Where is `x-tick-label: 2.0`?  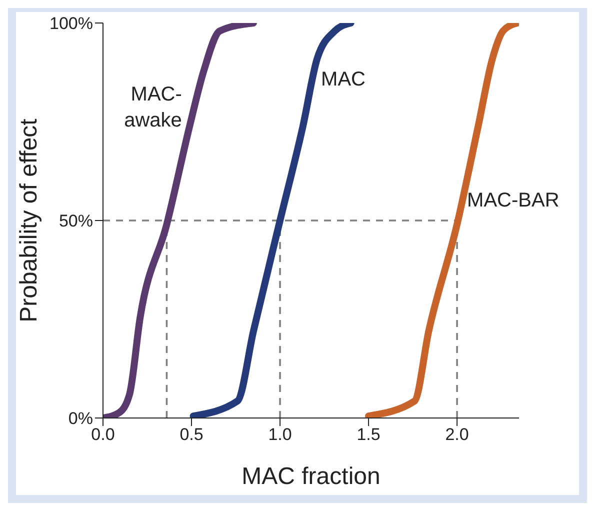
x-tick-label: 2.0 is located at coordinates (457, 434).